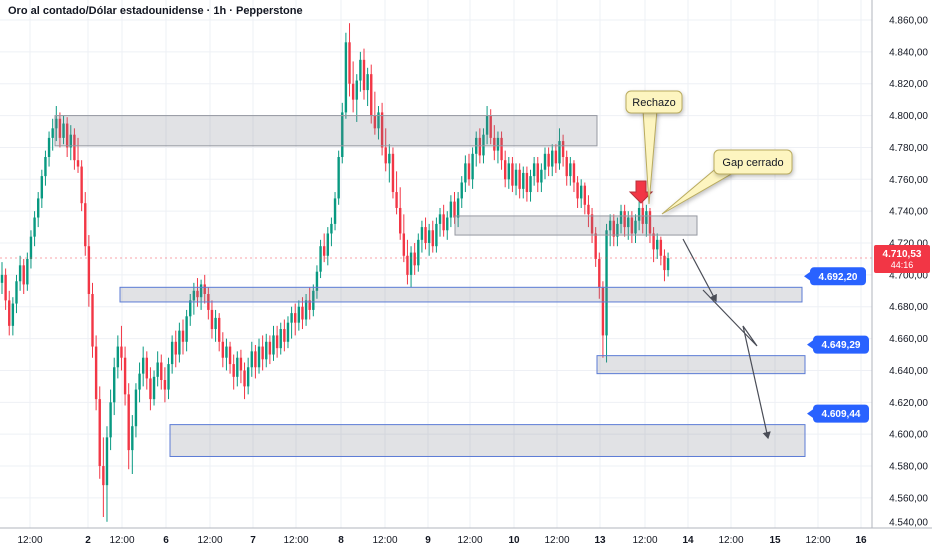 The width and height of the screenshot is (932, 550). Describe the element at coordinates (908, 21) in the screenshot. I see `price-axis-label: 4.860,00` at that location.